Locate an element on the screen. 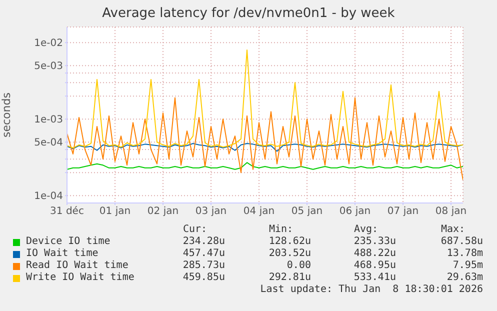 Image resolution: width=497 pixels, height=311 pixels. text: 13.78m is located at coordinates (464, 253).